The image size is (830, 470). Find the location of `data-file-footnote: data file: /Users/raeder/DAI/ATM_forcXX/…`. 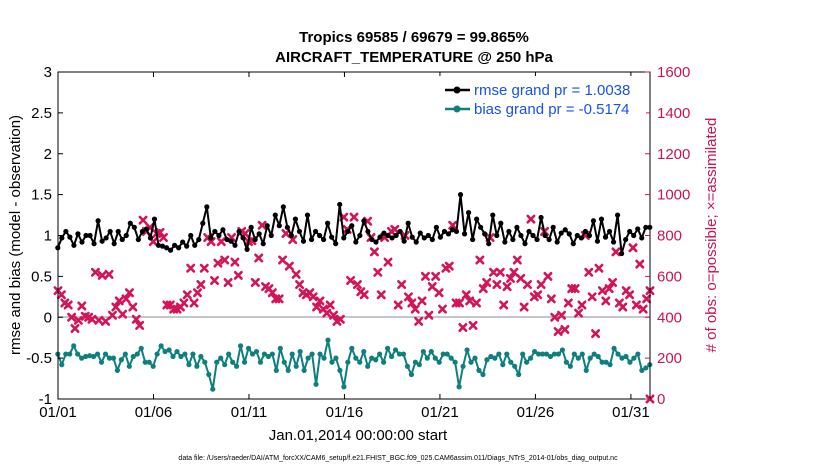

data-file-footnote: data file: /Users/raeder/DAI/ATM_forcXX/… is located at coordinates (398, 458).